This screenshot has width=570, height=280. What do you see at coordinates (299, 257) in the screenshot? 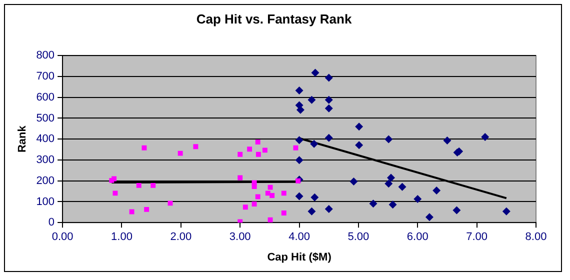
I see `x-axis-title: Cap Hit ($M)` at bounding box center [299, 257].